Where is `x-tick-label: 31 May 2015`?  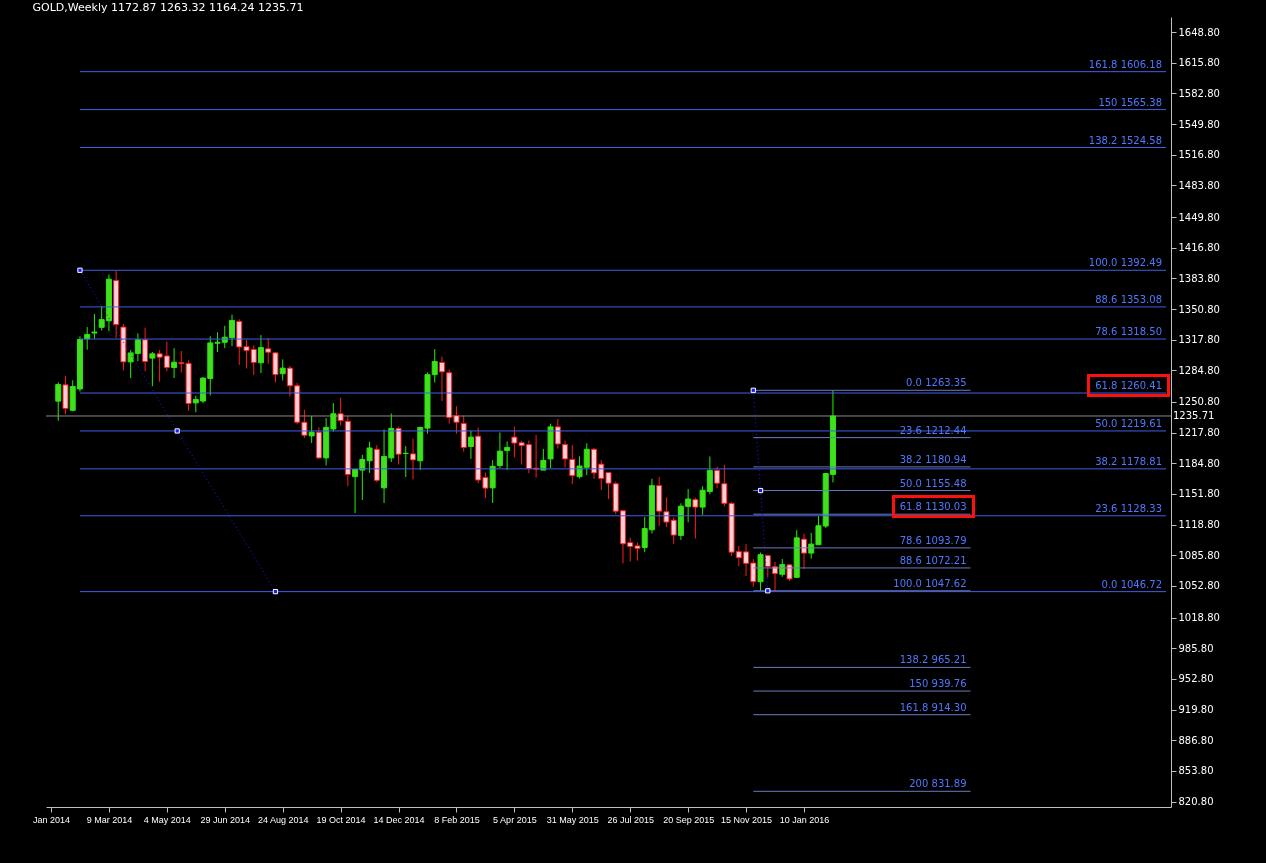 x-tick-label: 31 May 2015 is located at coordinates (572, 819).